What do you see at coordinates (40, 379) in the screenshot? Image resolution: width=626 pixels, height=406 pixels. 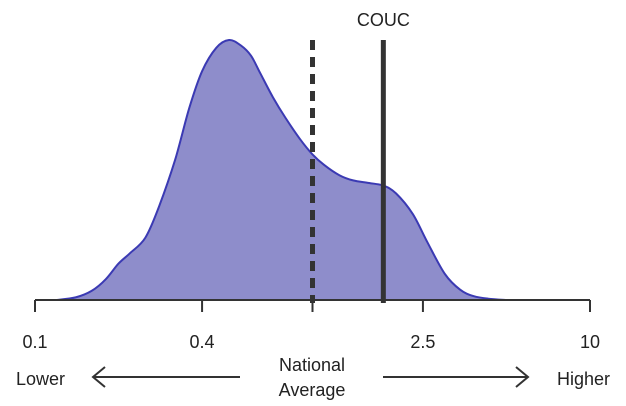 I see `lower-label: Lower` at bounding box center [40, 379].